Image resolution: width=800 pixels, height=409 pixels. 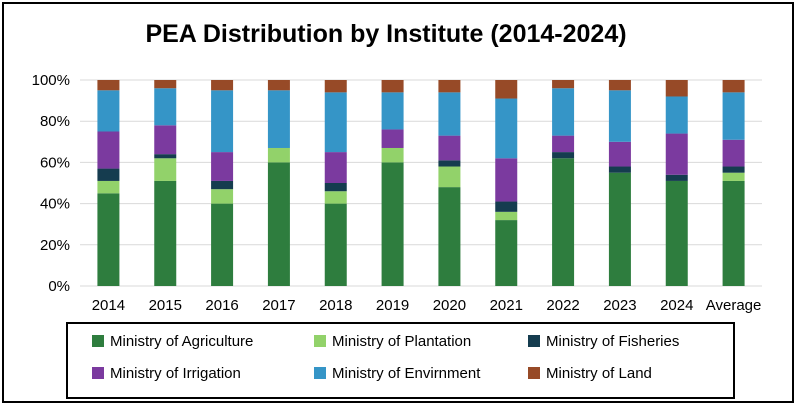 What do you see at coordinates (278, 305) in the screenshot?
I see `x-tick-label: 2017` at bounding box center [278, 305].